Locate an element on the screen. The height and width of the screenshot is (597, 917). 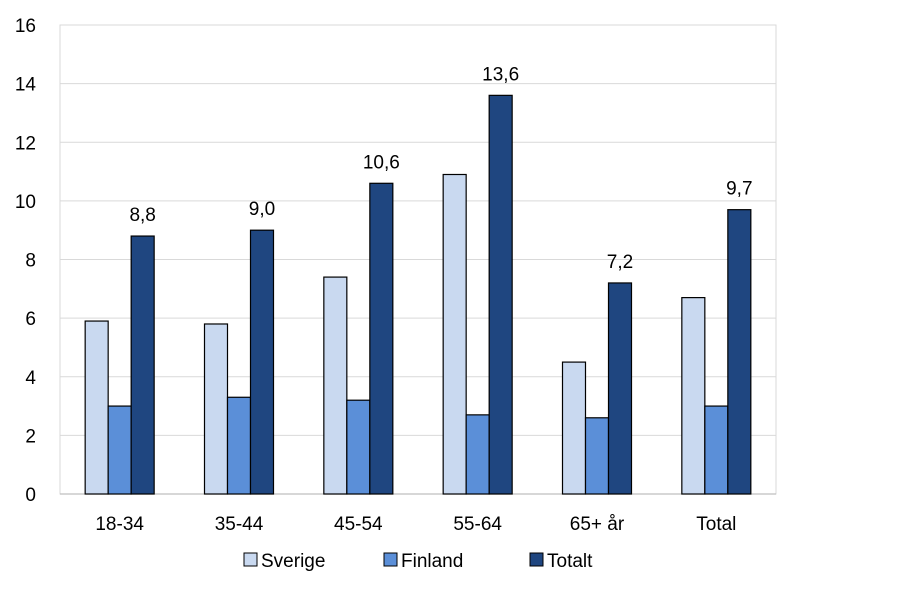
y-tick-label: 6 is located at coordinates (30, 319).